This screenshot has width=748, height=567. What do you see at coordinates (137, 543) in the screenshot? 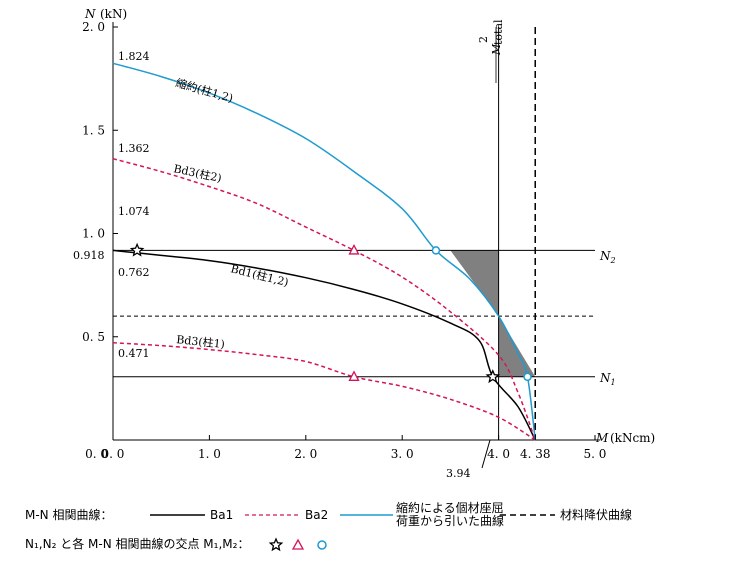
I see `legend-row2-title: N₁,N₂ と各 M-N 相関曲線の交点 M₁,M₂：` at bounding box center [137, 543].